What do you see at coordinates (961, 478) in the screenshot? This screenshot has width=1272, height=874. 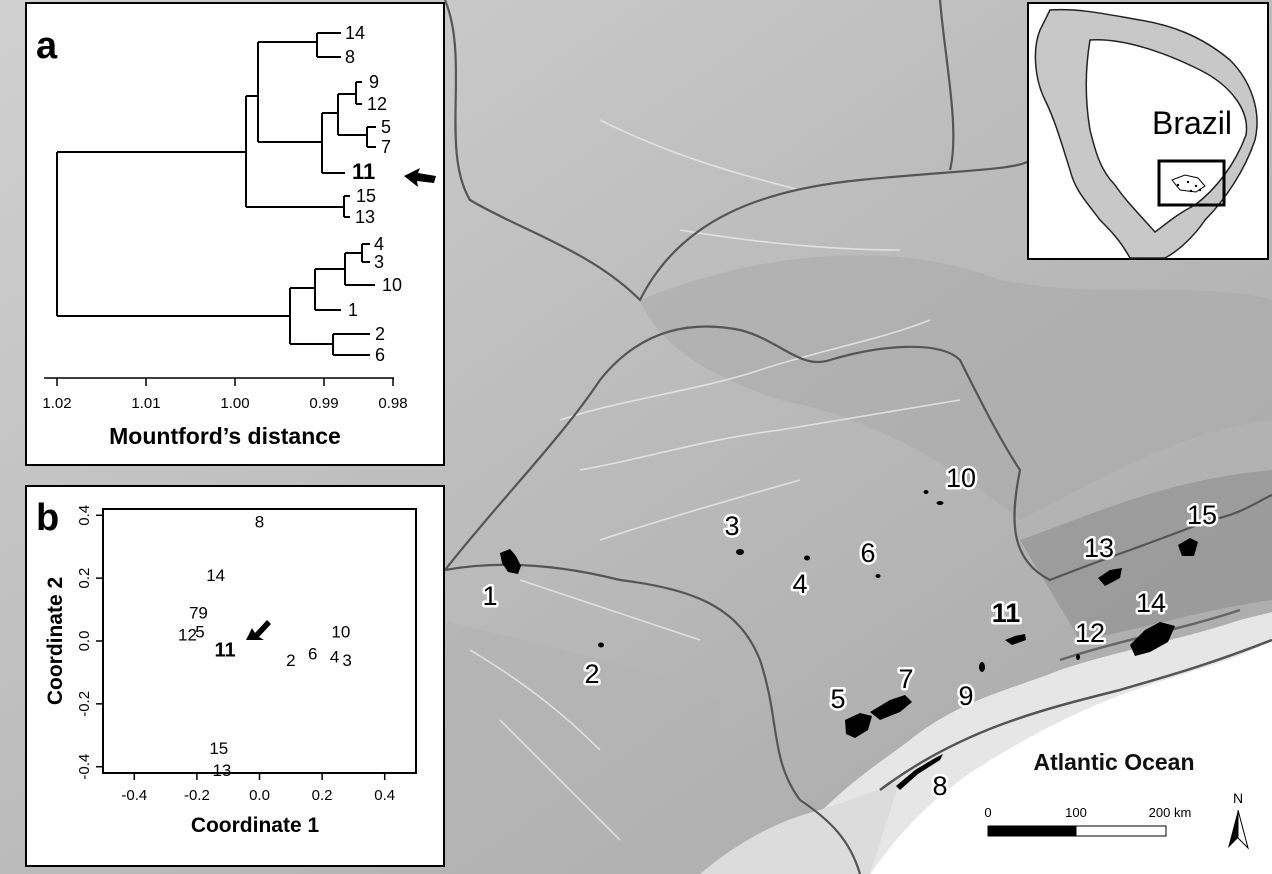 I see `site-label-10: 10` at bounding box center [961, 478].